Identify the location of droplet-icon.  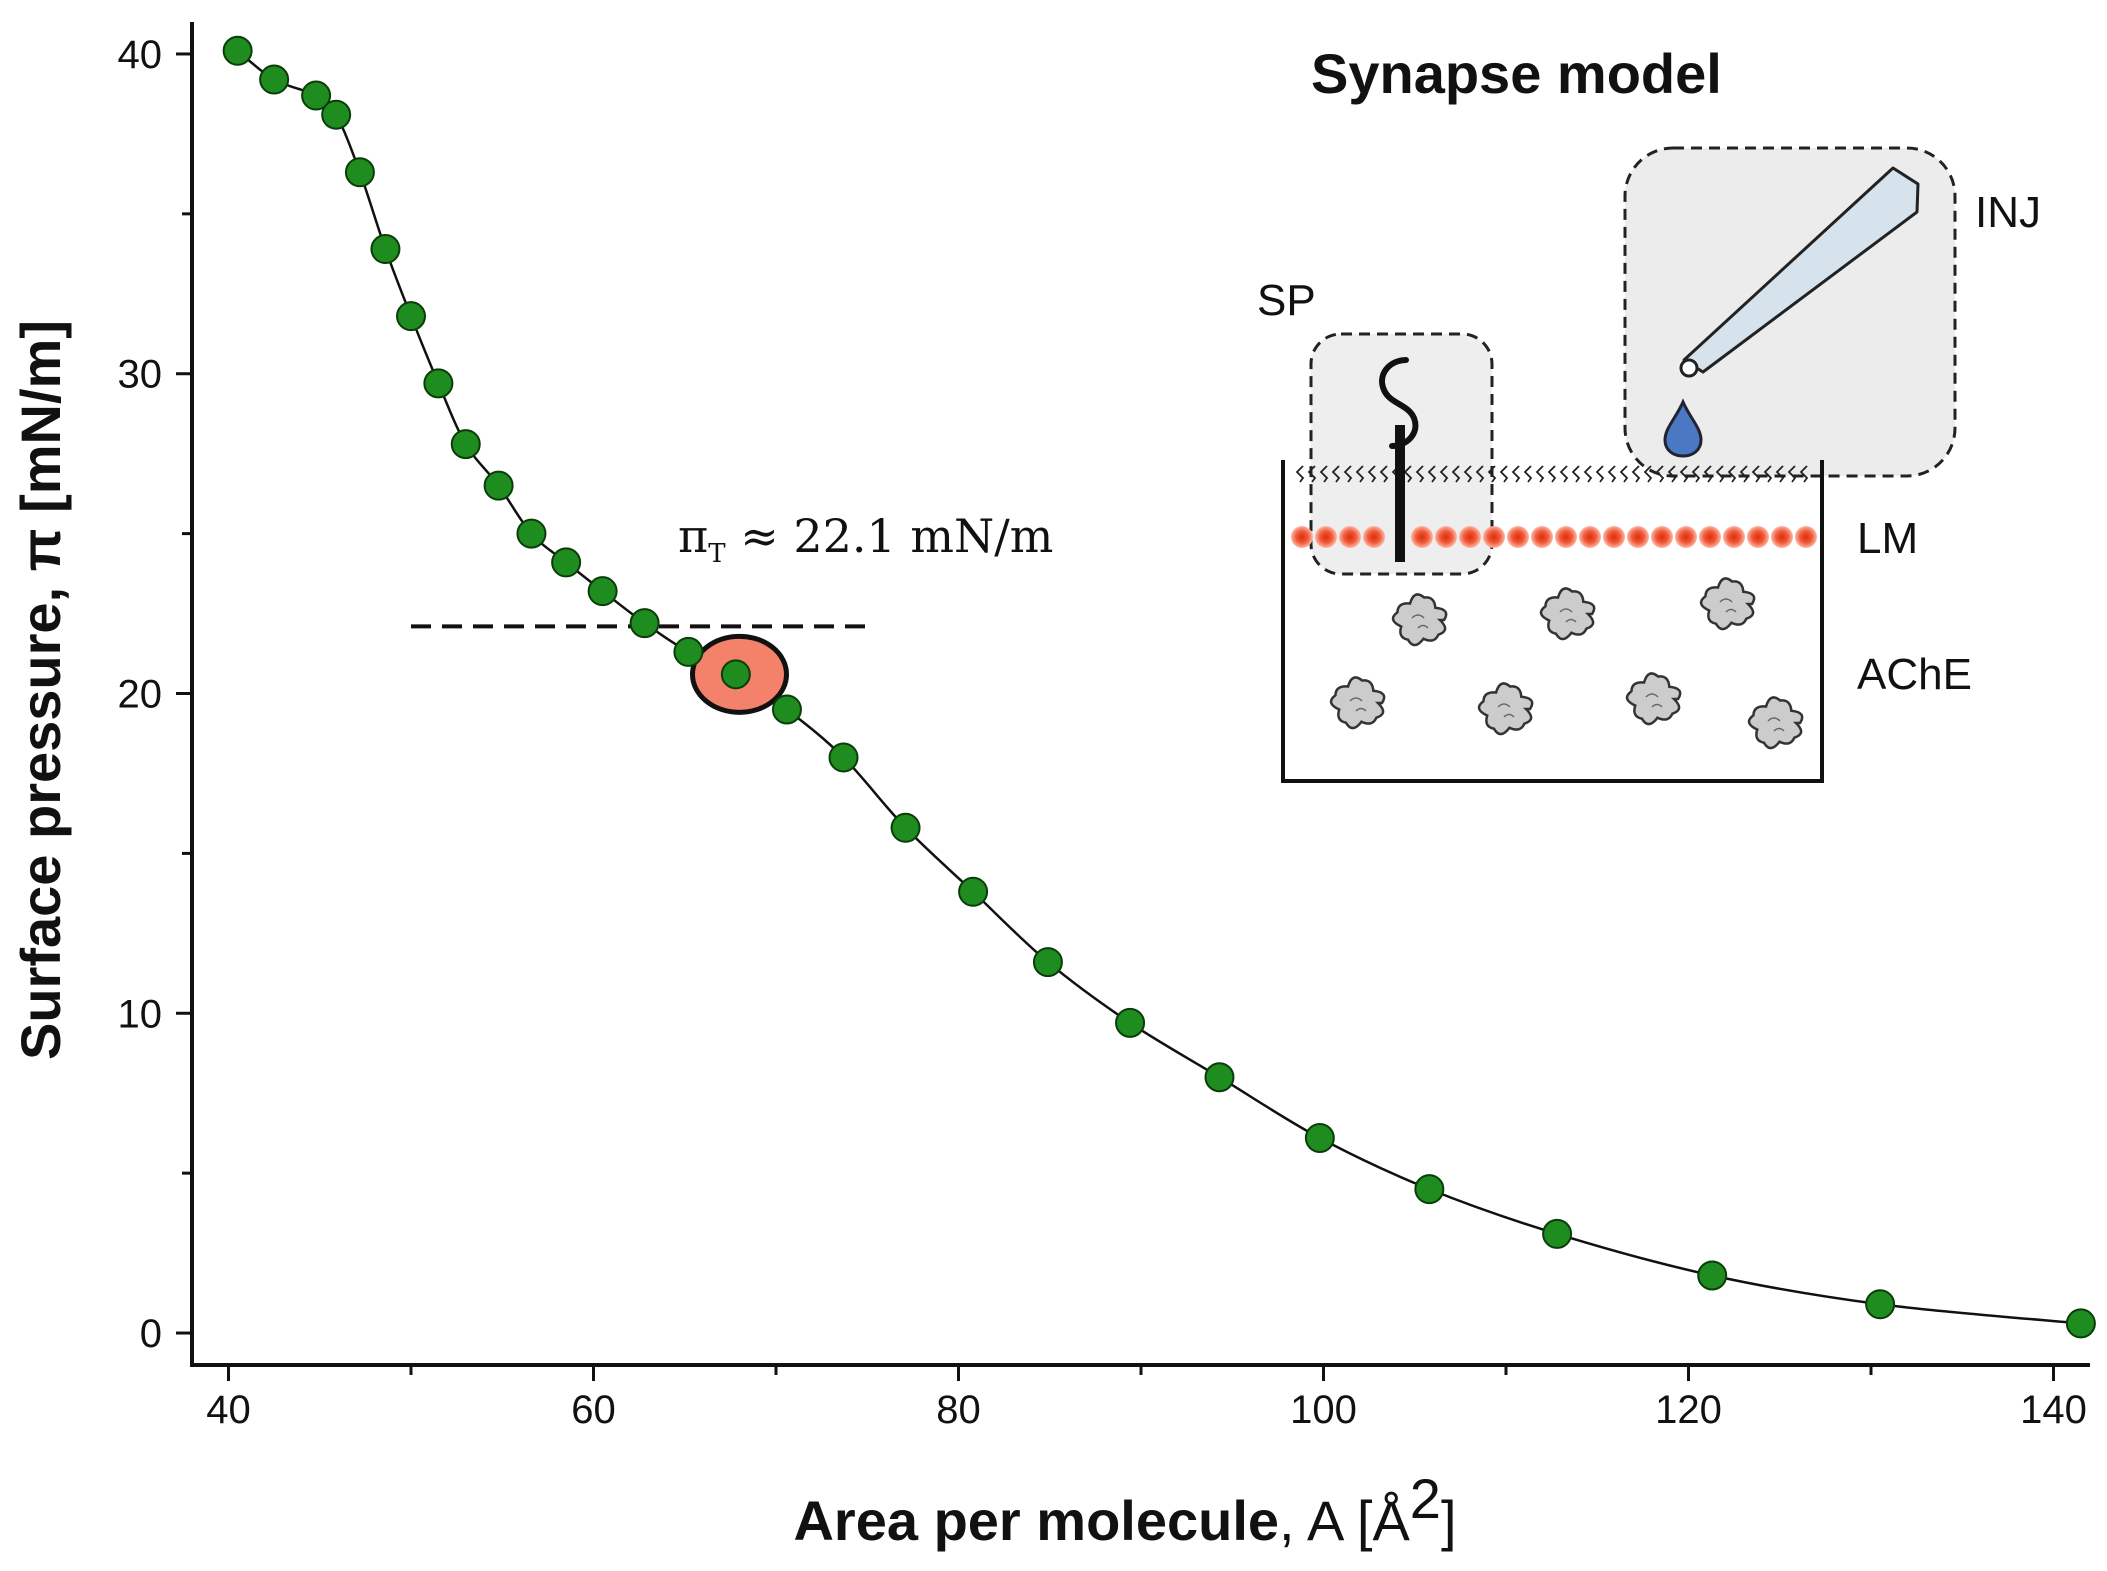
(1683, 428).